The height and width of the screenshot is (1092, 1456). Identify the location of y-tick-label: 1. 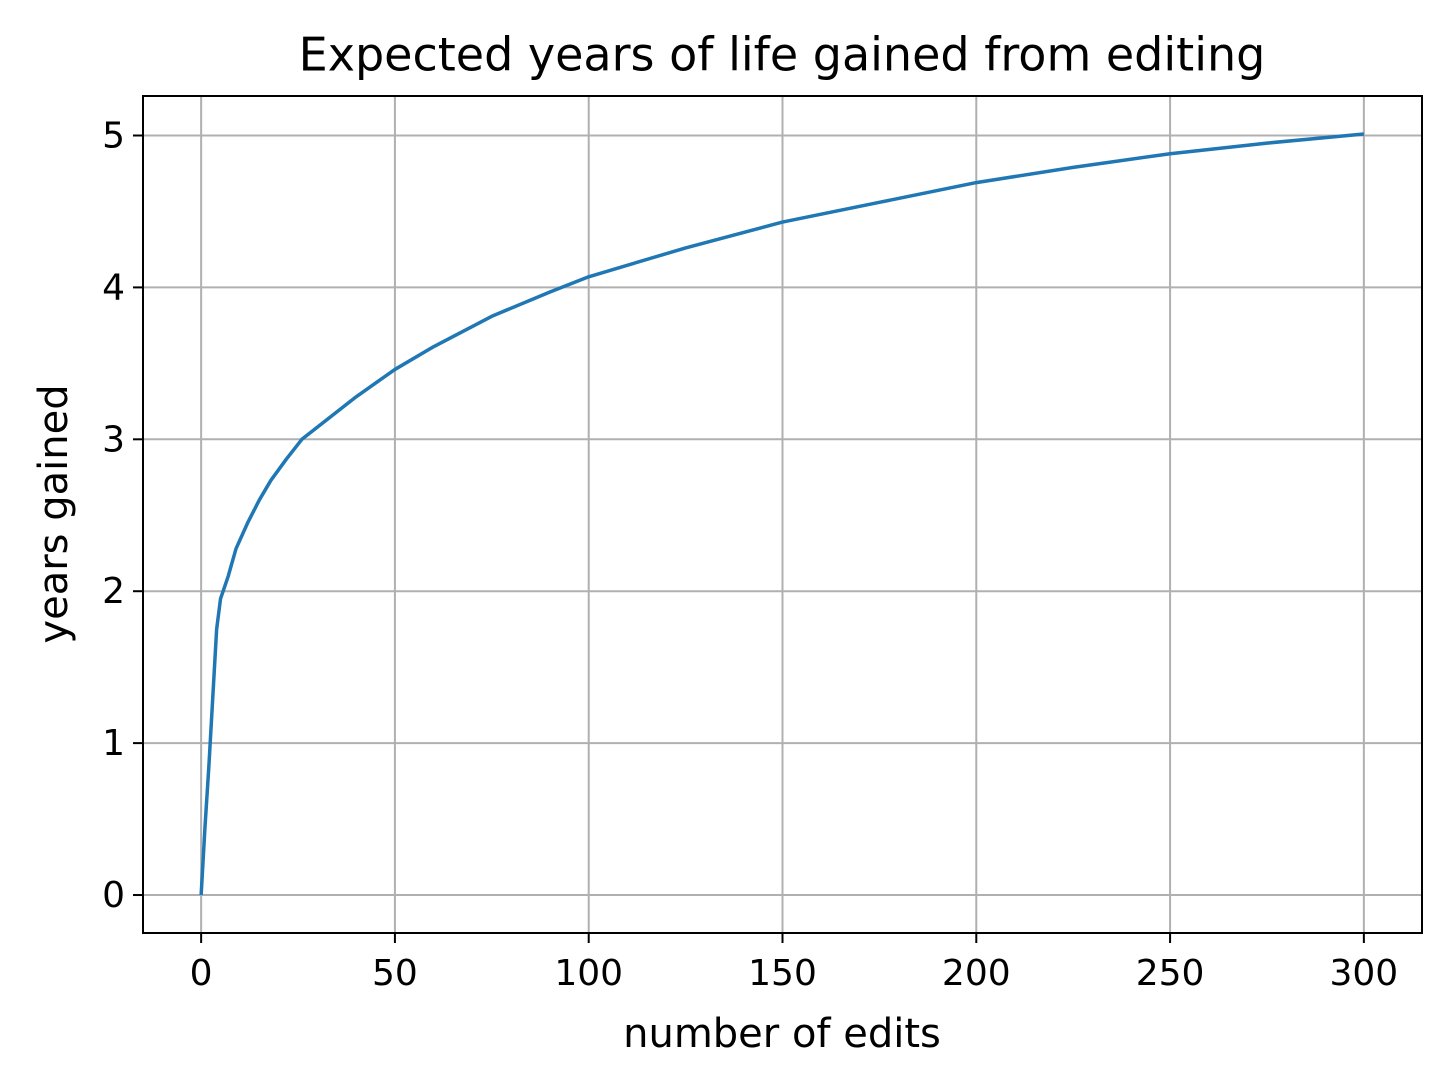
(113, 743).